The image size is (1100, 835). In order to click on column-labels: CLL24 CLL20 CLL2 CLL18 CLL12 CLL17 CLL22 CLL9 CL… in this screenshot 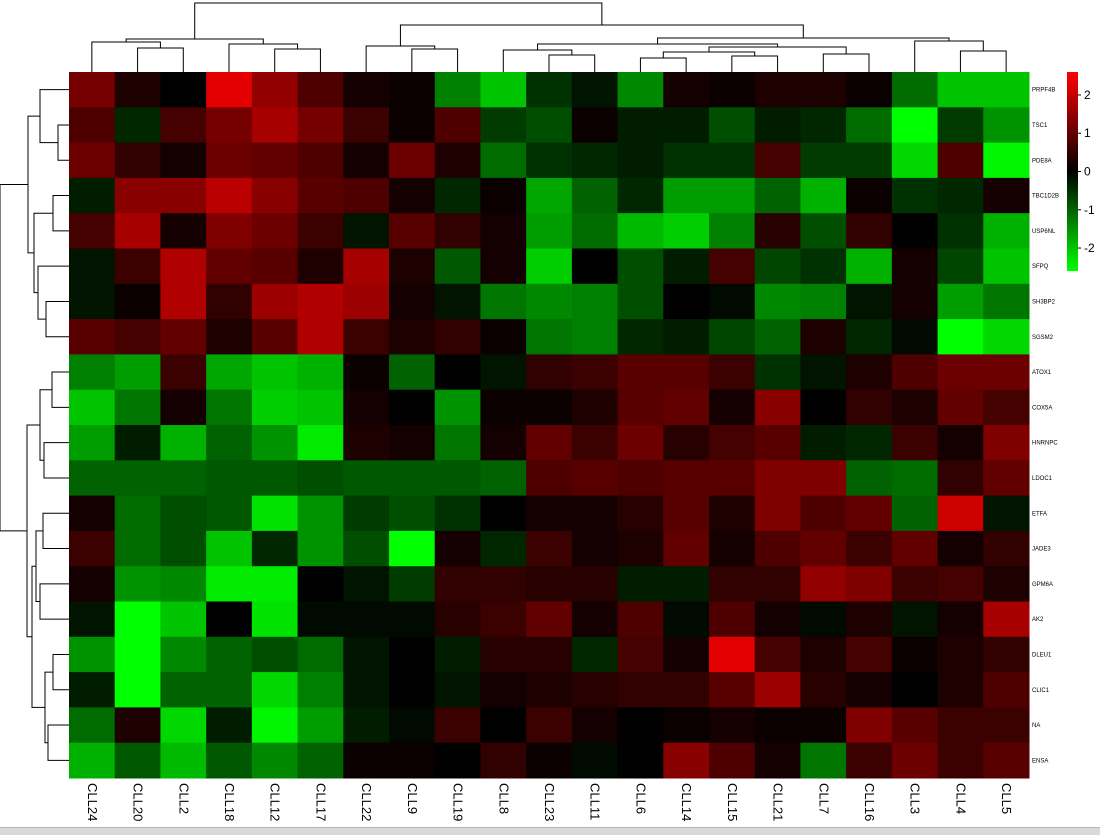, I will do `click(549, 802)`.